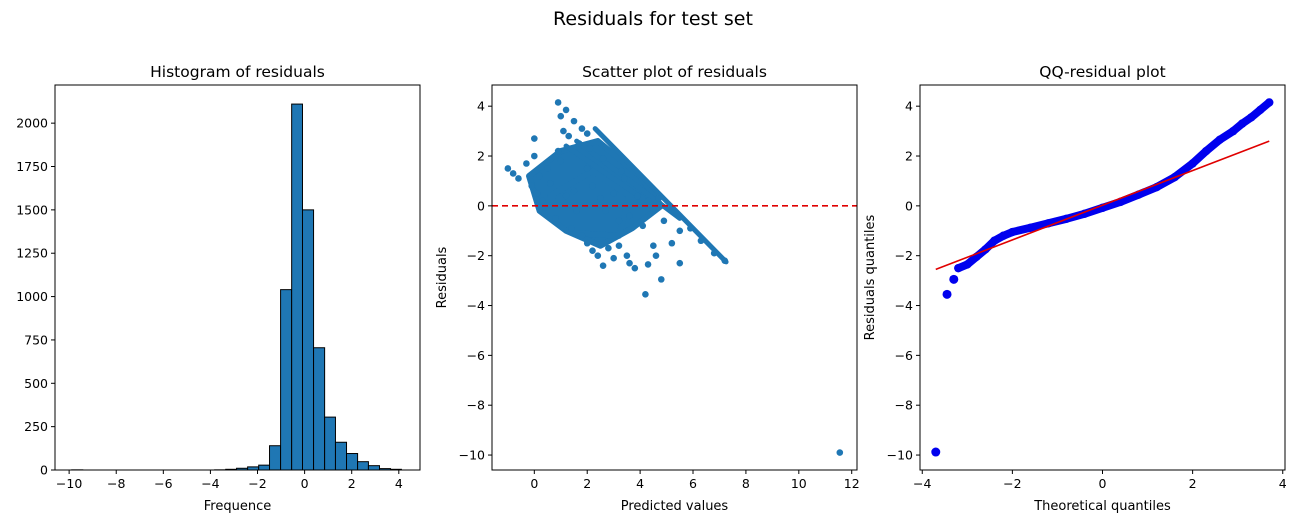  Describe the element at coordinates (481, 156) in the screenshot. I see `y-tick-label: 2` at that location.